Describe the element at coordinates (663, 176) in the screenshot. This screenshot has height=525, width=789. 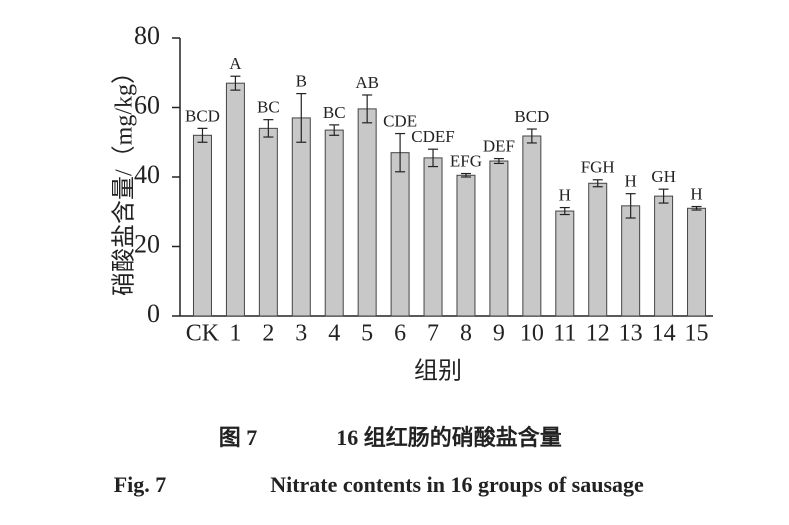
I see `significance-letter: GH` at that location.